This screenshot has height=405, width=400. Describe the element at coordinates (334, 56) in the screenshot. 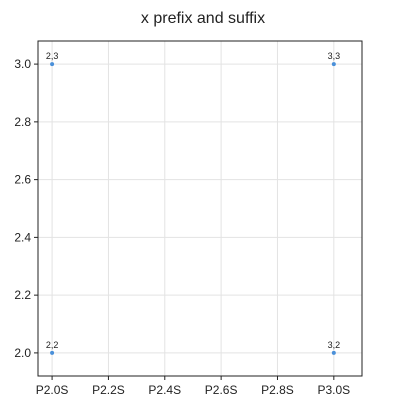

I see `point-label: 3,3` at that location.